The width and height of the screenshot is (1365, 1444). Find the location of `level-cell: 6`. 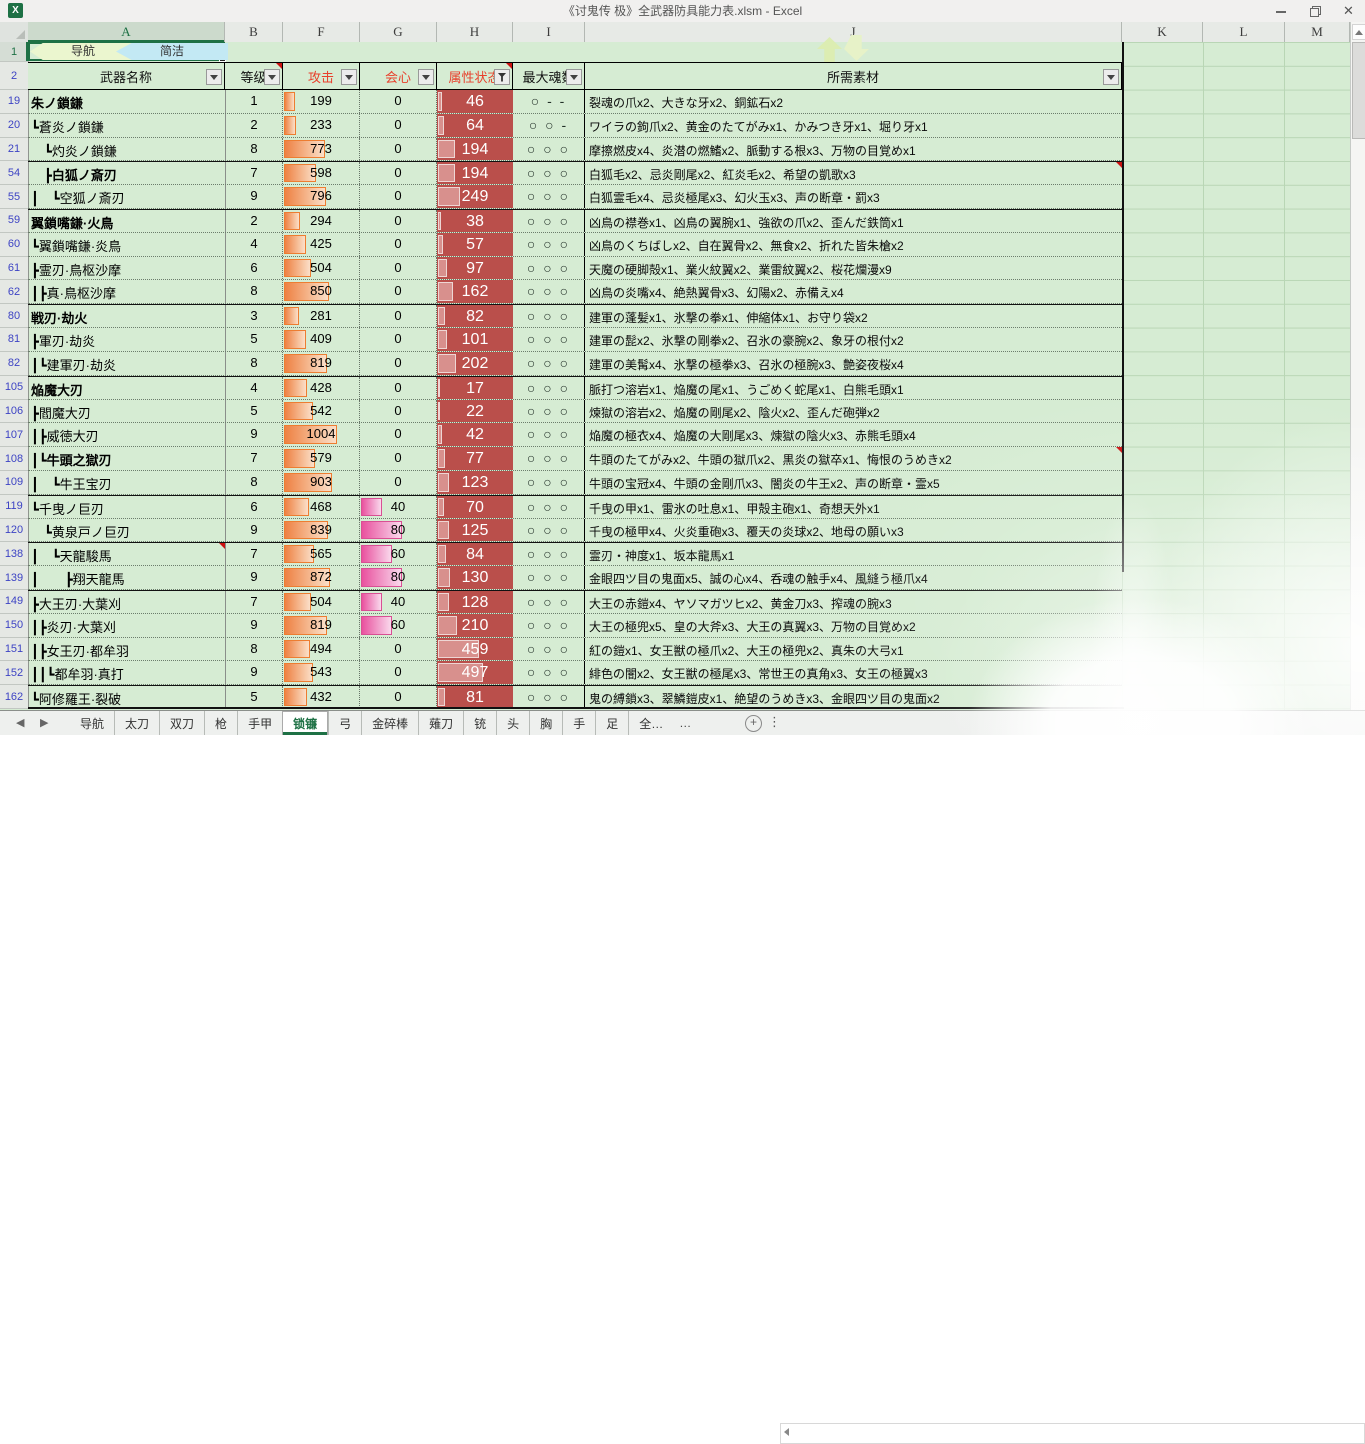

level-cell: 6 is located at coordinates (254, 506).